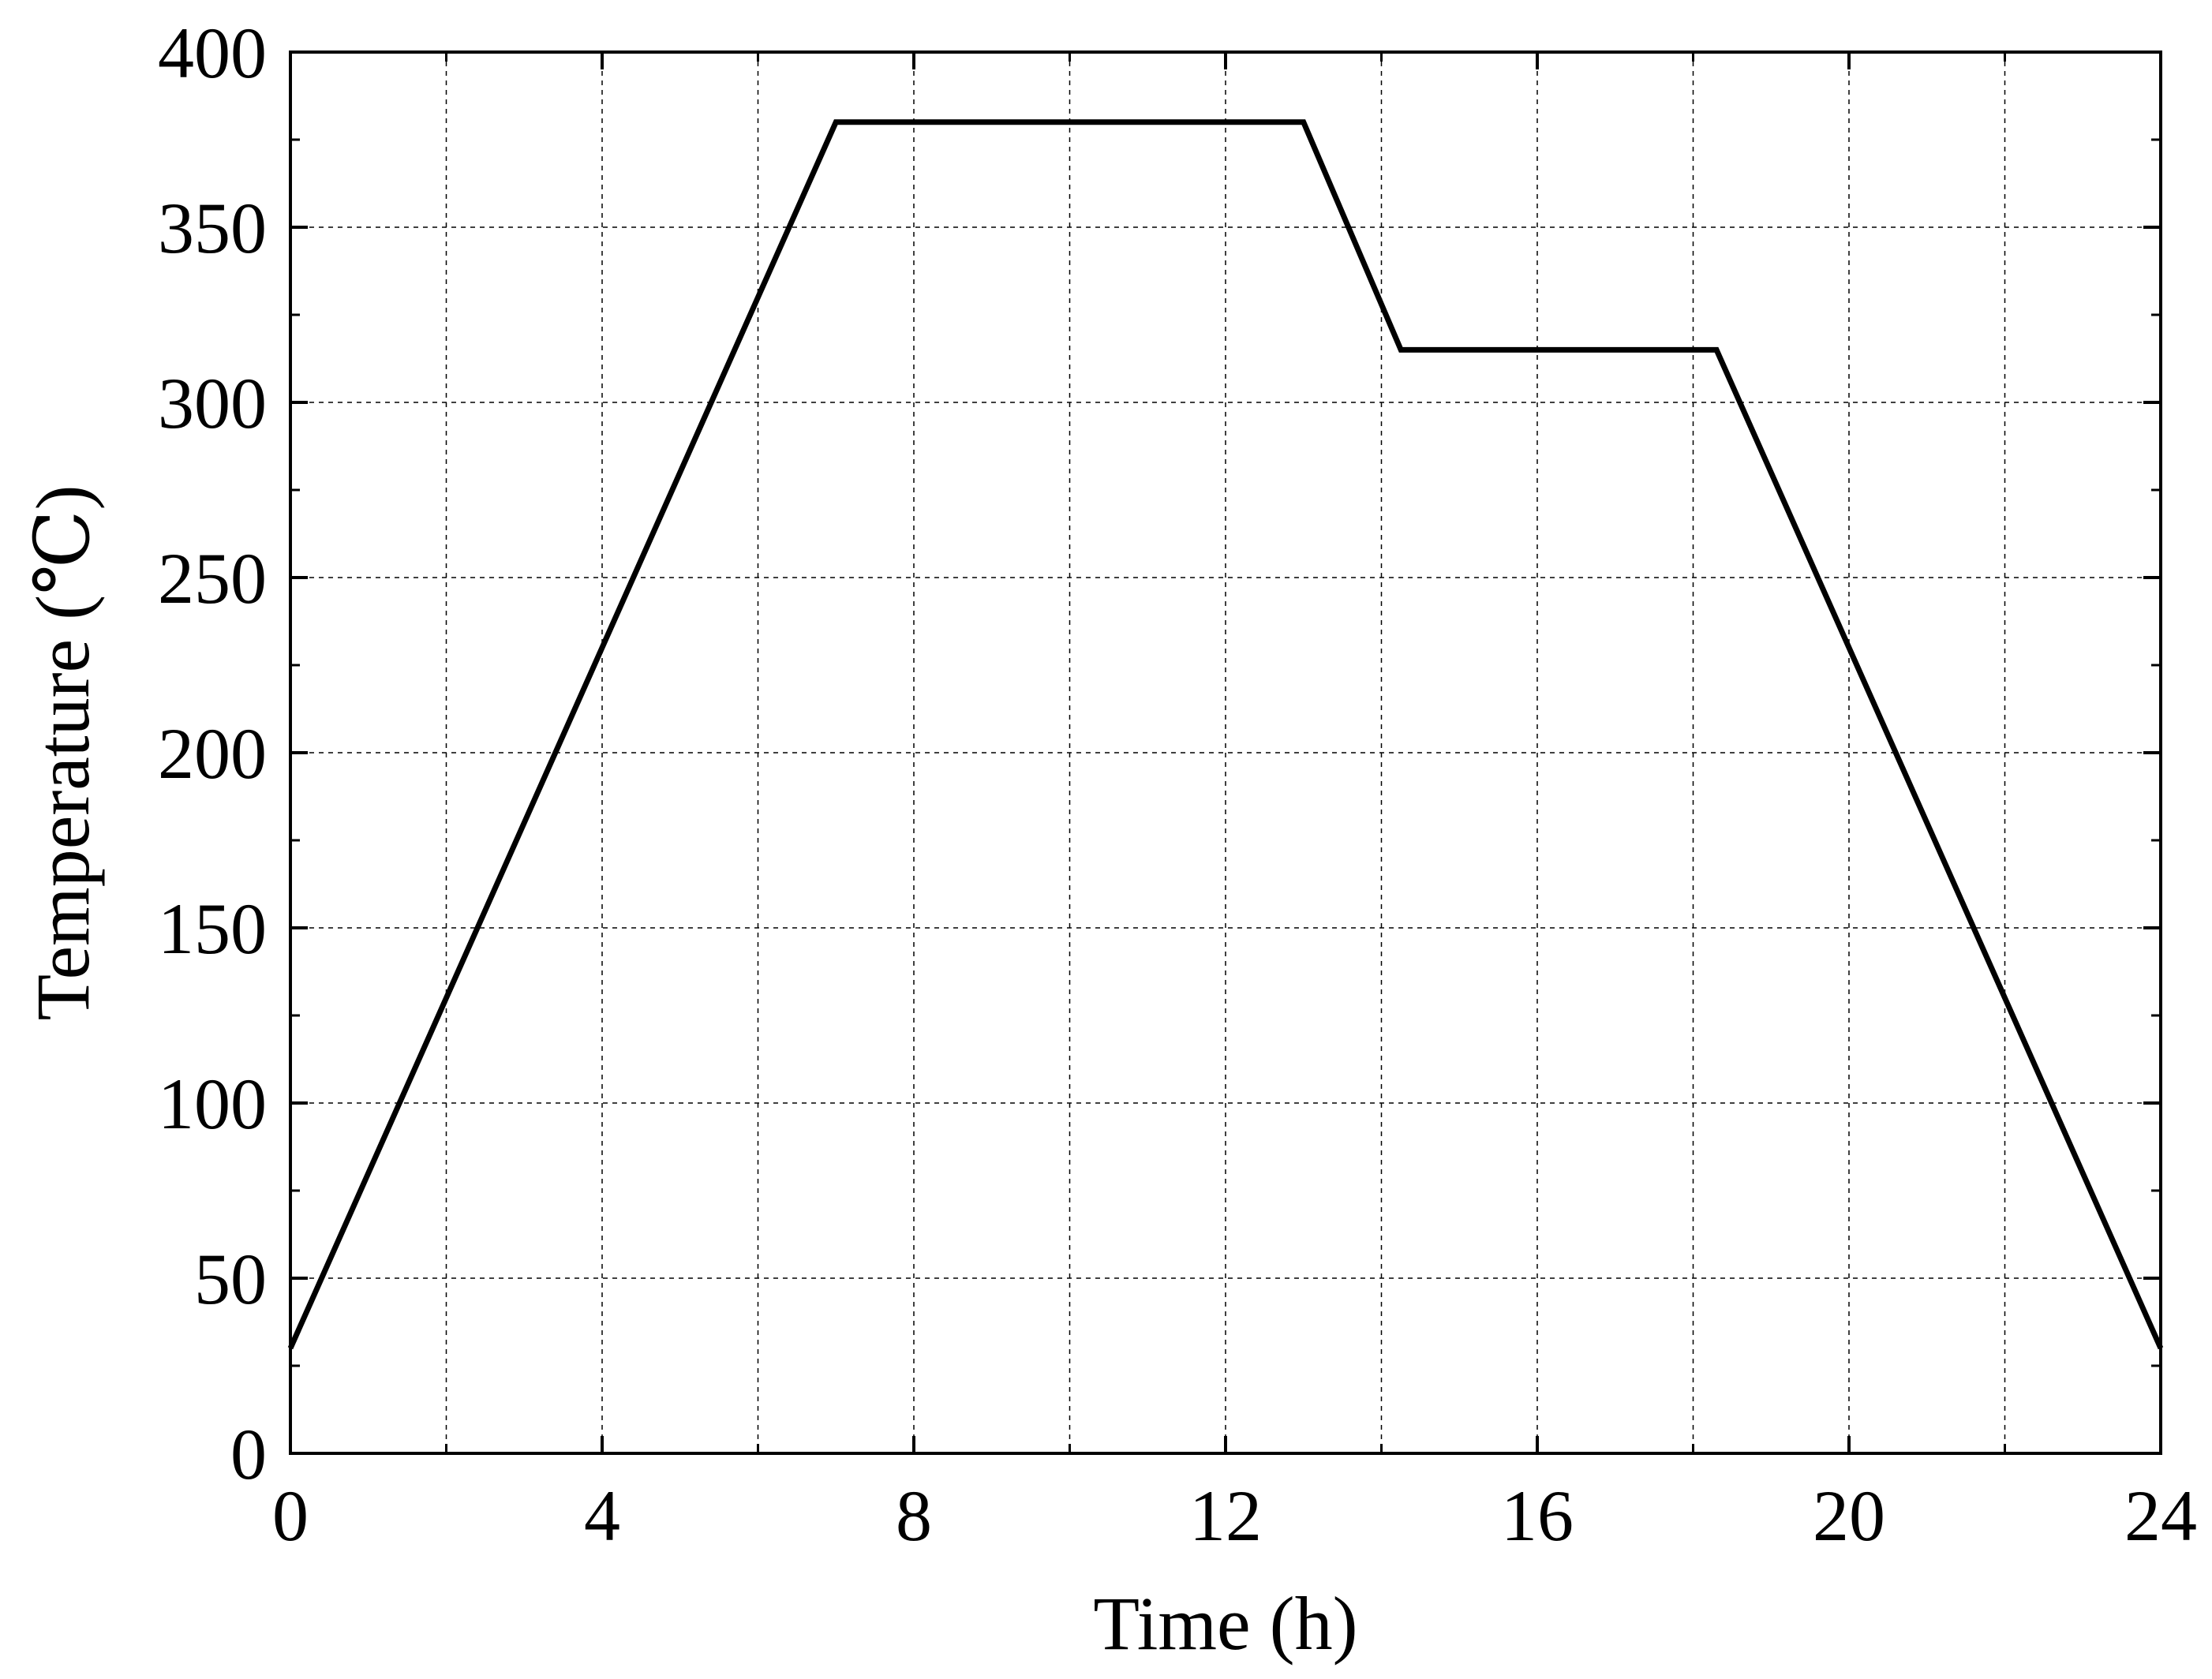  I want to click on y-axis-title: Temperature (℃), so click(63, 753).